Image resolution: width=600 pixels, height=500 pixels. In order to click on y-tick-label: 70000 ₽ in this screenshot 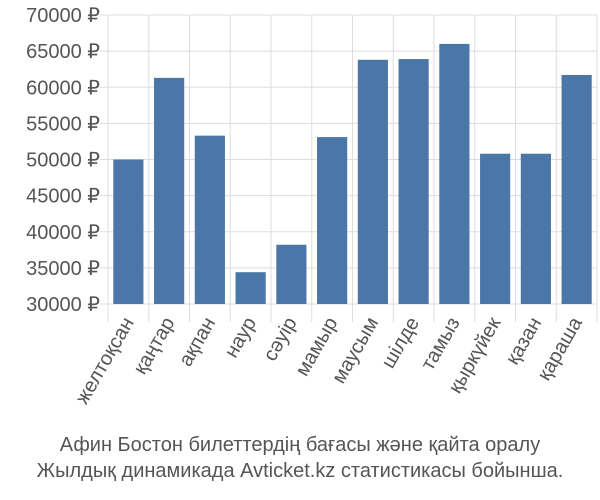, I will do `click(63, 16)`.